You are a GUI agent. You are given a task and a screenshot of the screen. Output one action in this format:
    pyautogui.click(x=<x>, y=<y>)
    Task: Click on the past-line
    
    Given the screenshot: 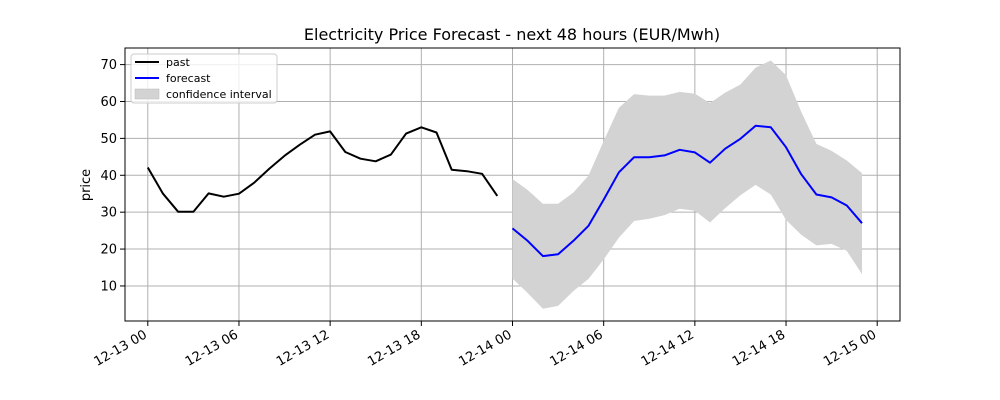 What is the action you would take?
    pyautogui.click(x=322, y=169)
    